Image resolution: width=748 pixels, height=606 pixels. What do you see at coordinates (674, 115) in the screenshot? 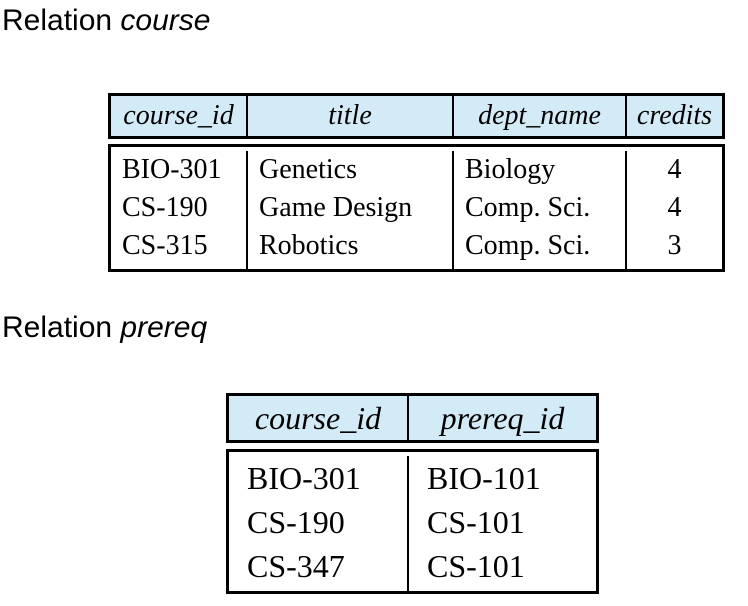
I see `column-header-credits: credits` at bounding box center [674, 115].